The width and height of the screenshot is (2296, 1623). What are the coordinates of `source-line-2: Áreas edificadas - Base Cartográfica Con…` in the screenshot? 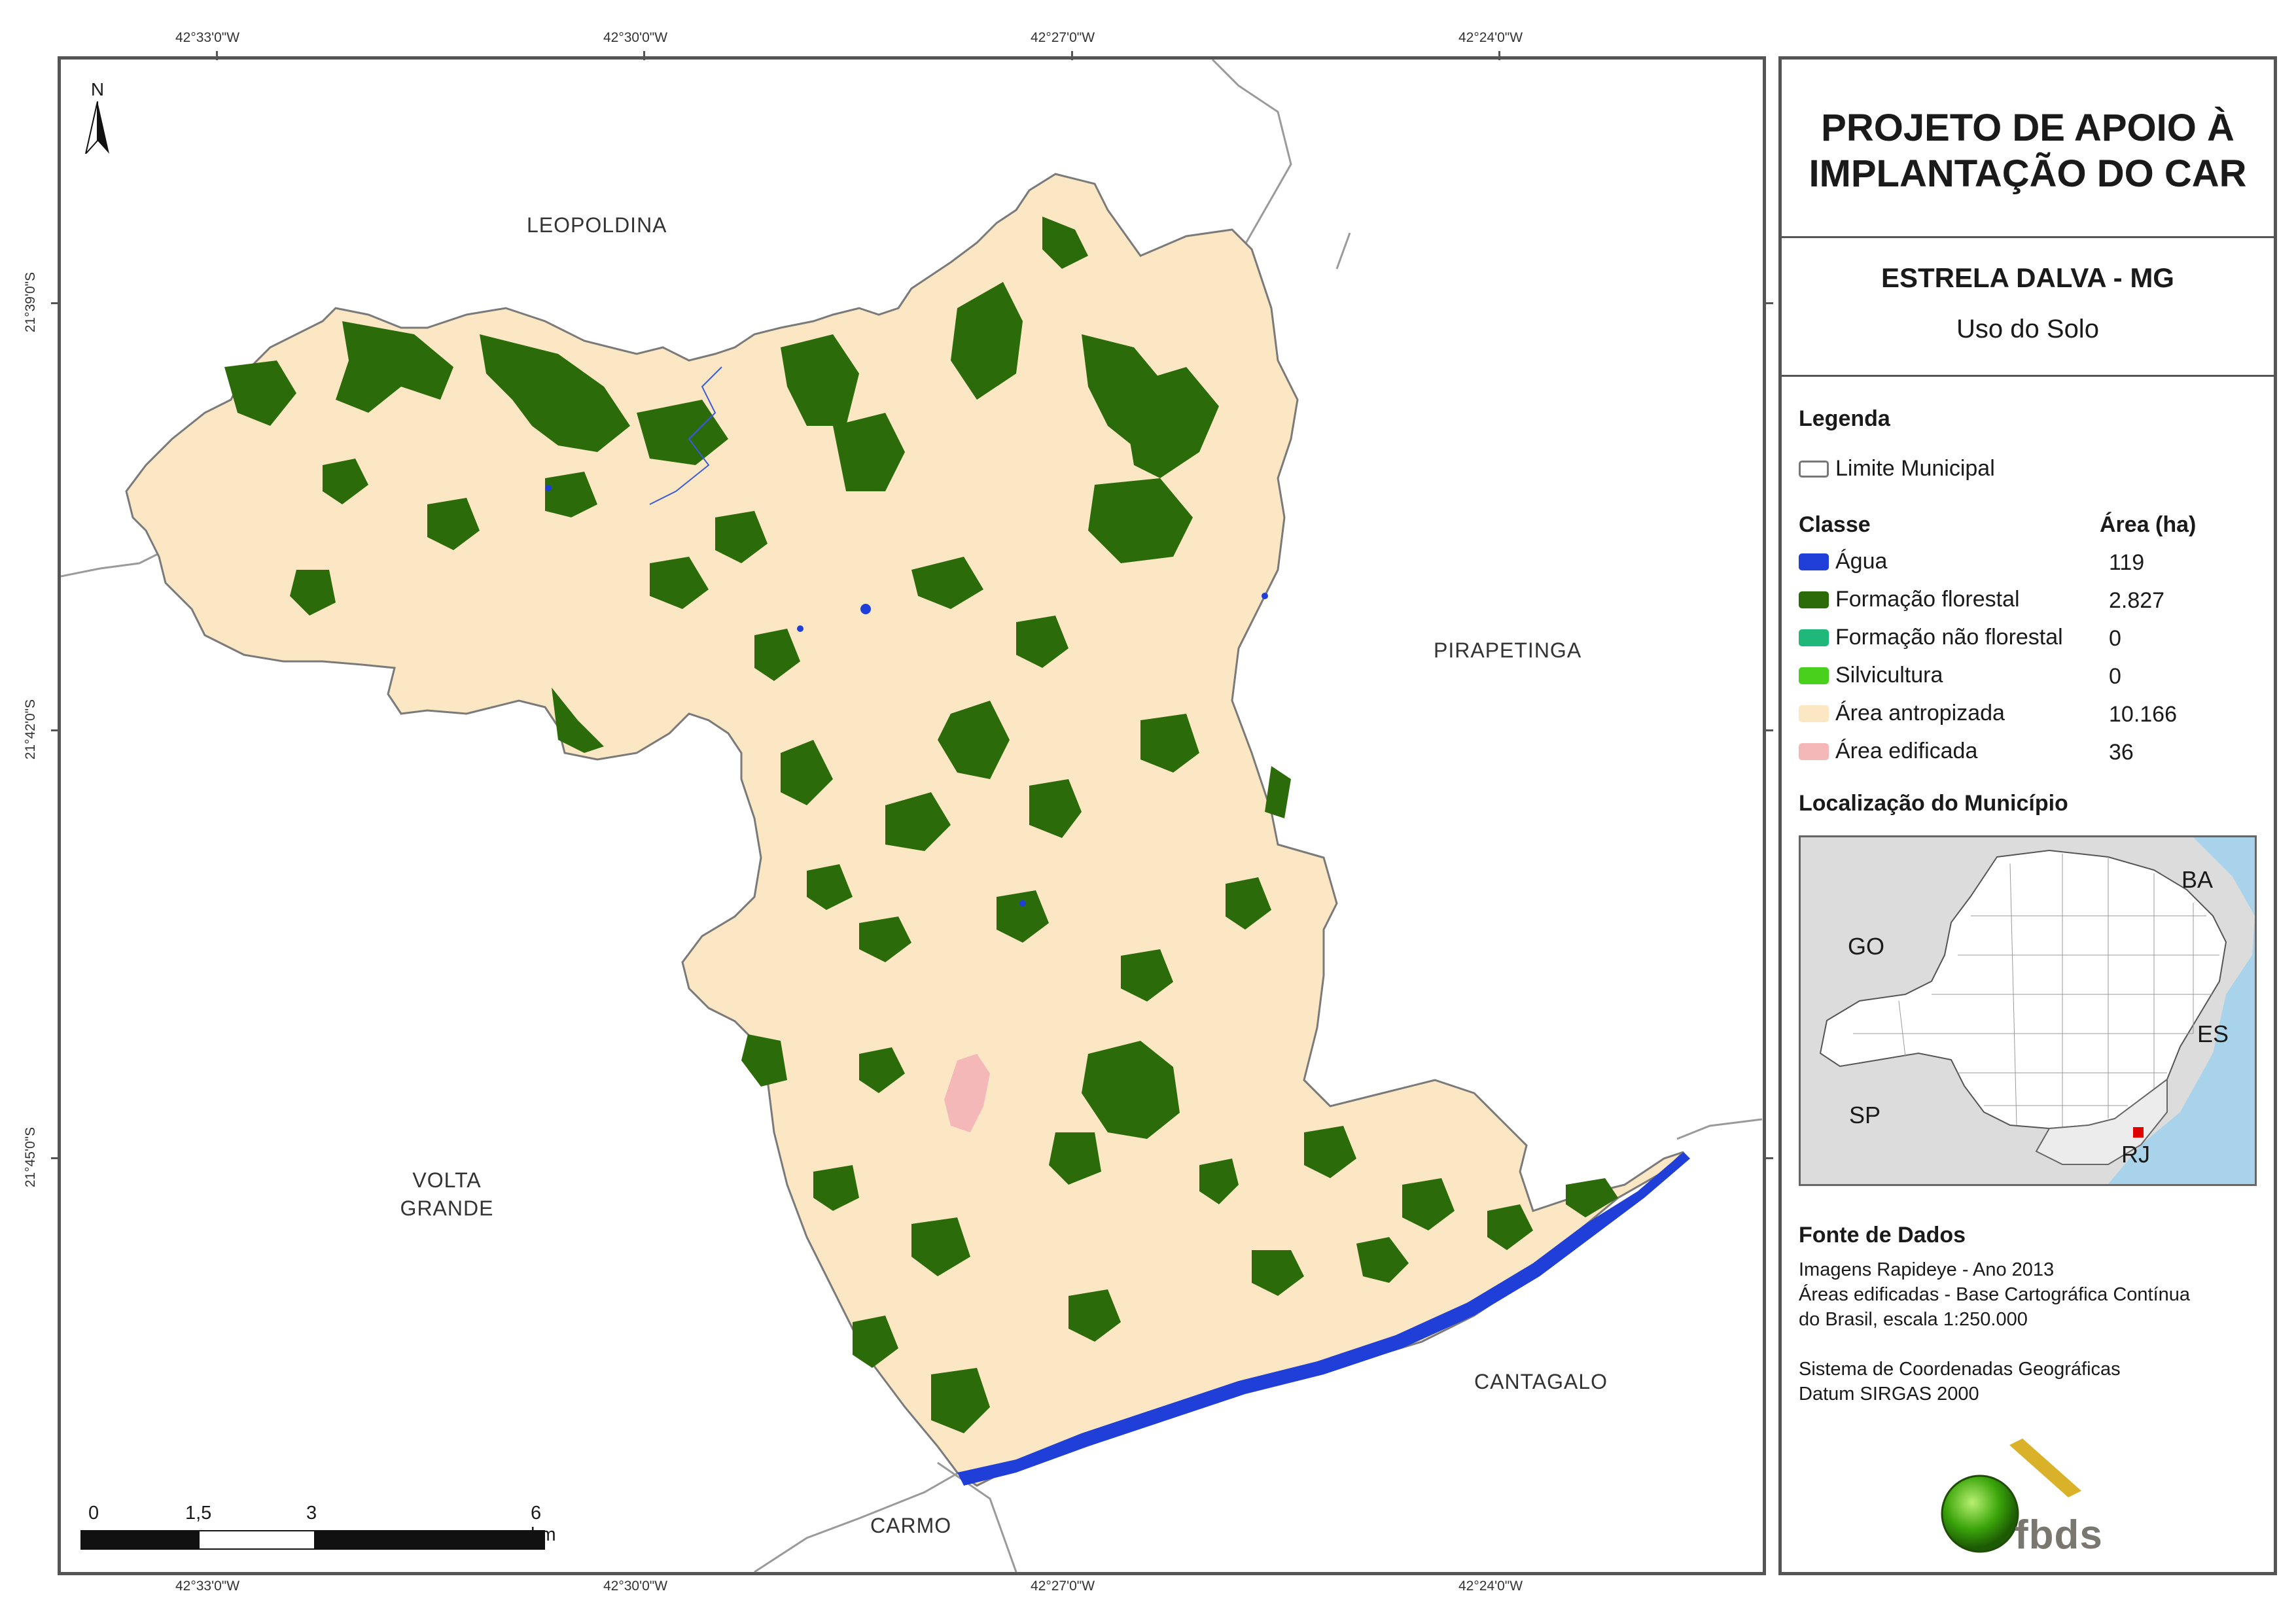 It's located at (1995, 1294).